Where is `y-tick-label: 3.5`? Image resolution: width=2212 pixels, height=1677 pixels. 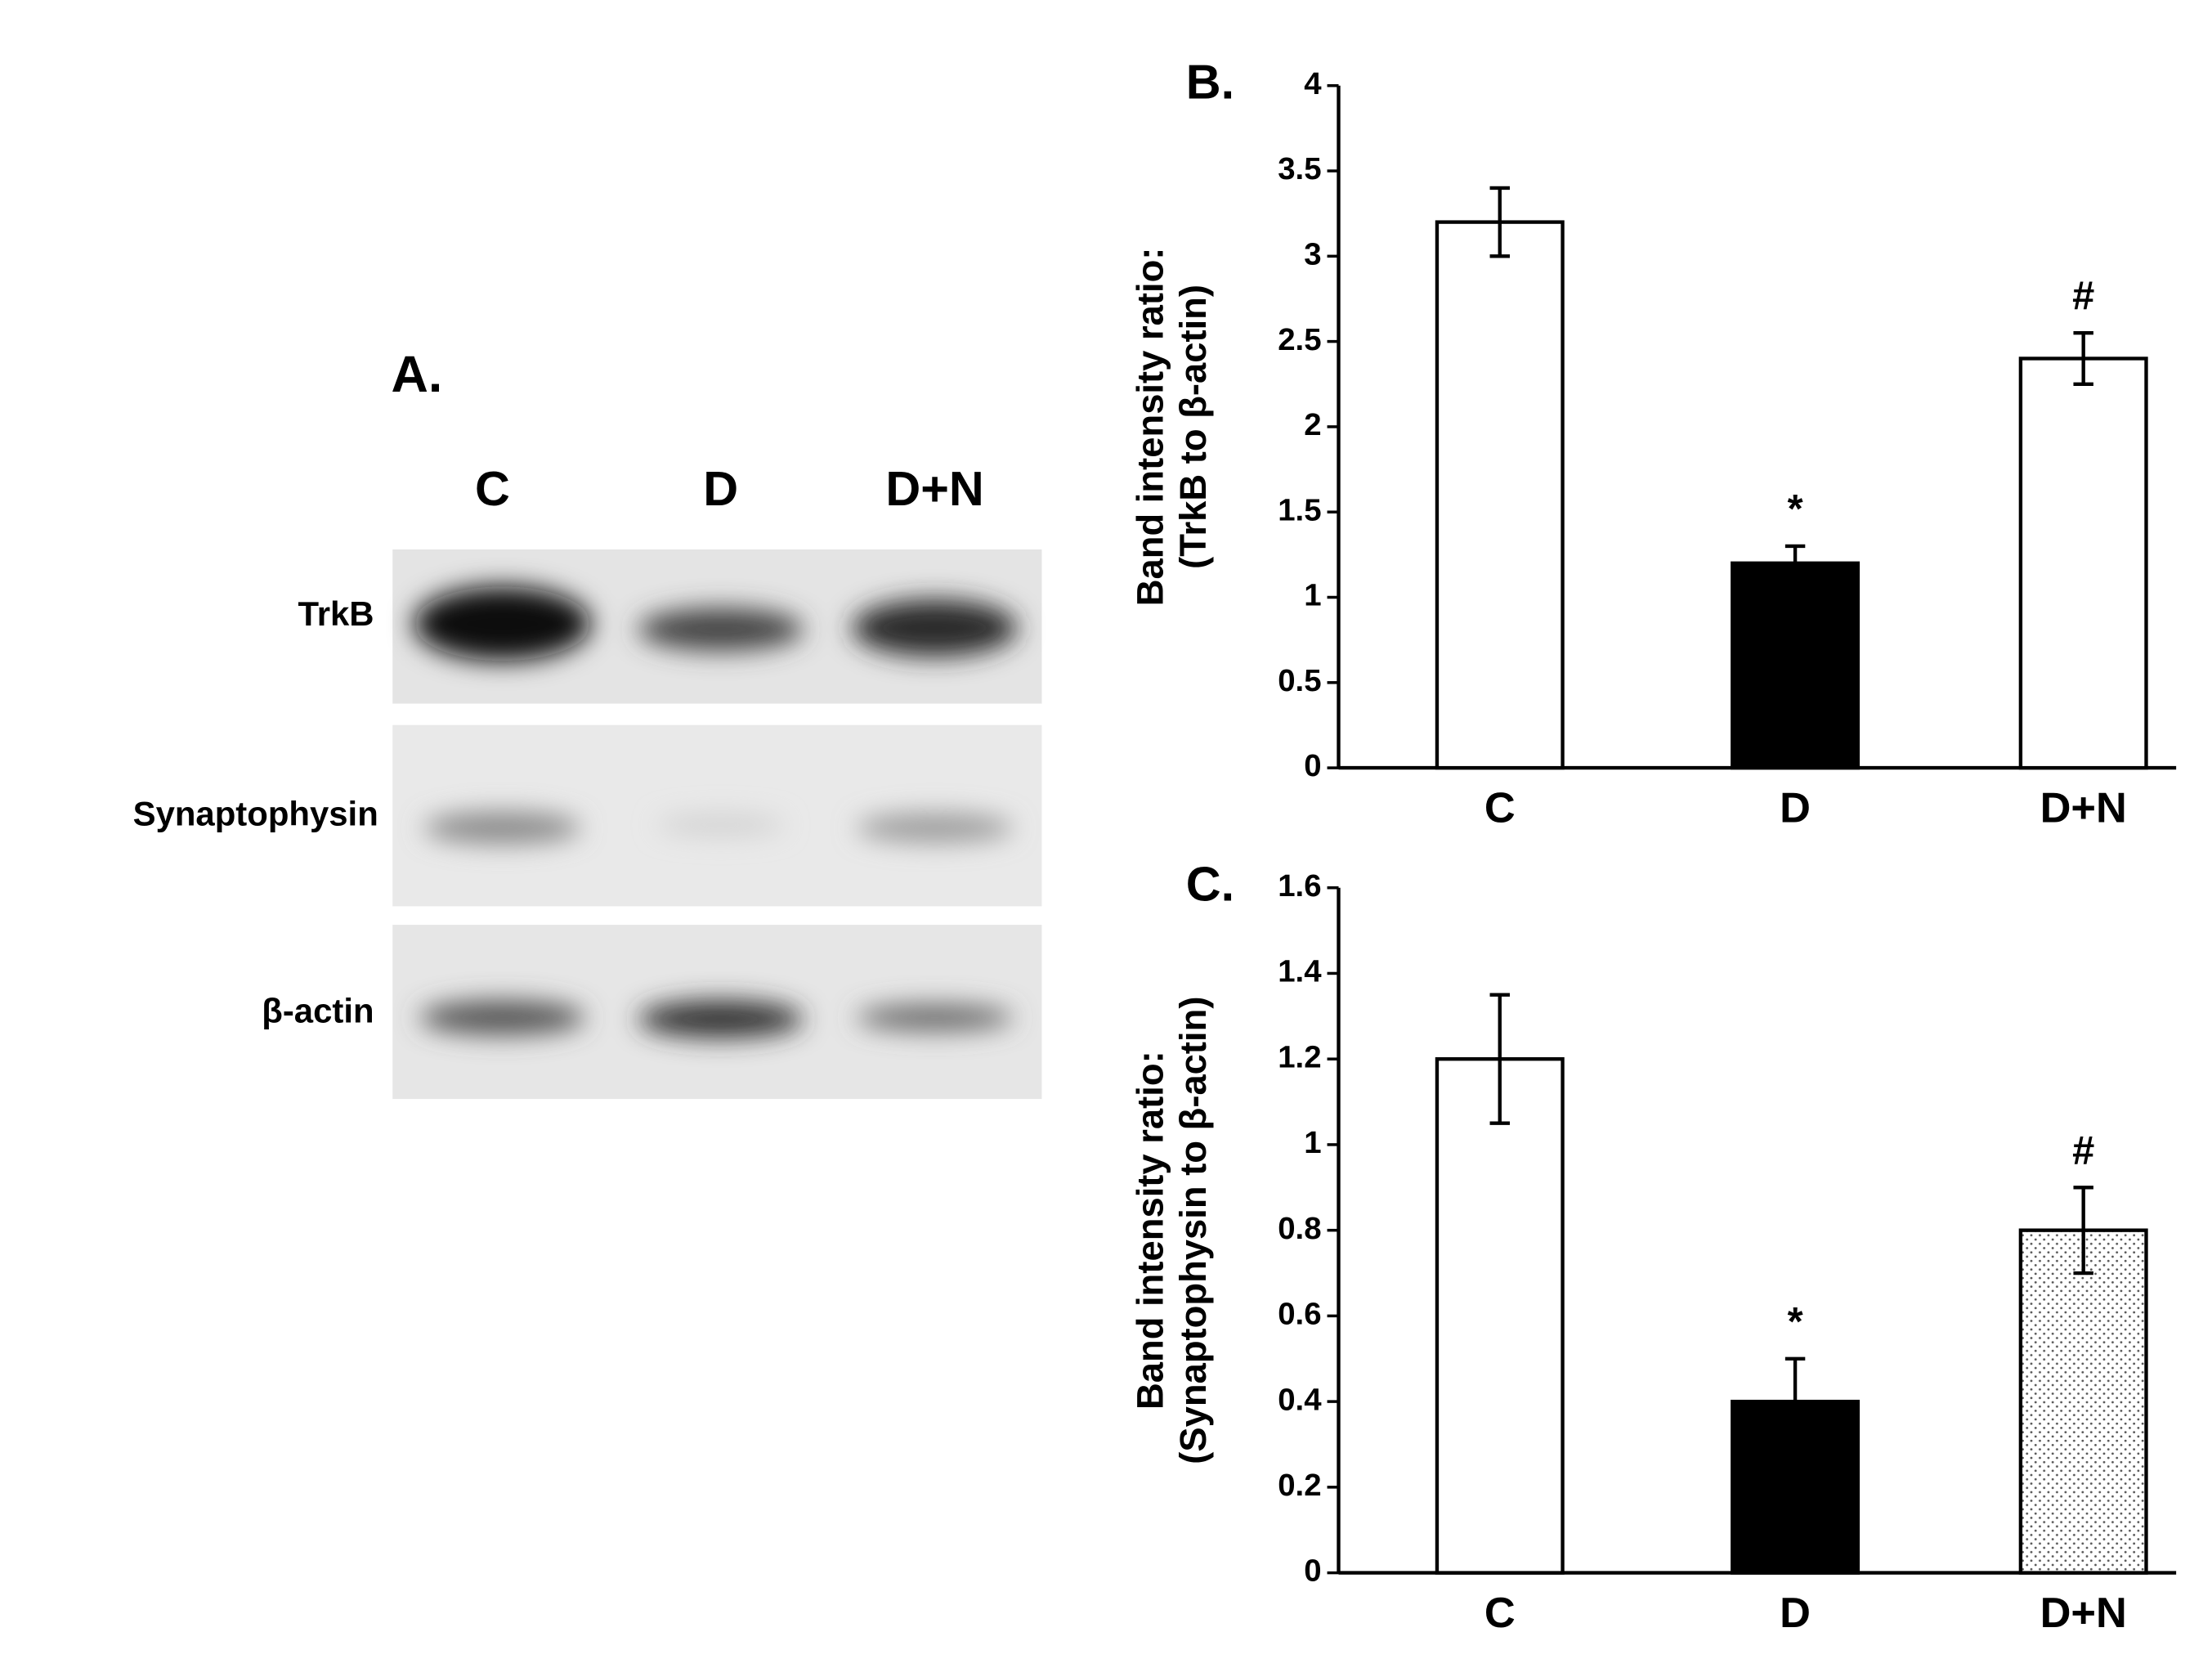 y-tick-label: 3.5 is located at coordinates (1299, 169).